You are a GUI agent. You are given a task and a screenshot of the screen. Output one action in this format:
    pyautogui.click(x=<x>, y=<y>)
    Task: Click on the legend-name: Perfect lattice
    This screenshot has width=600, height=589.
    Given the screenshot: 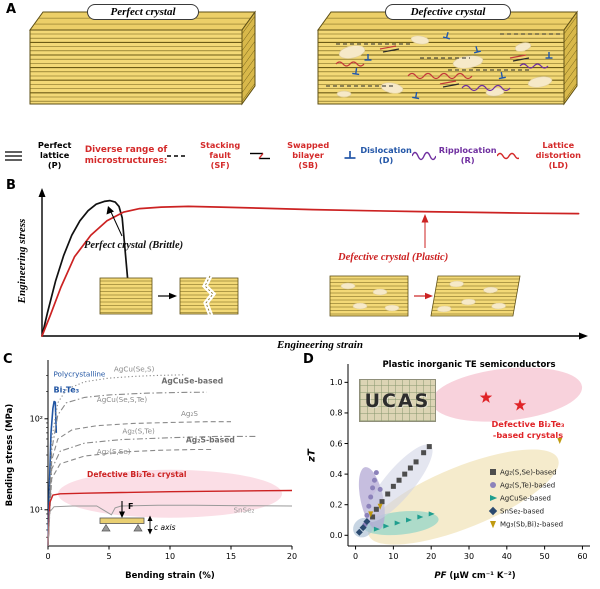 What is the action you would take?
    pyautogui.click(x=54, y=150)
    